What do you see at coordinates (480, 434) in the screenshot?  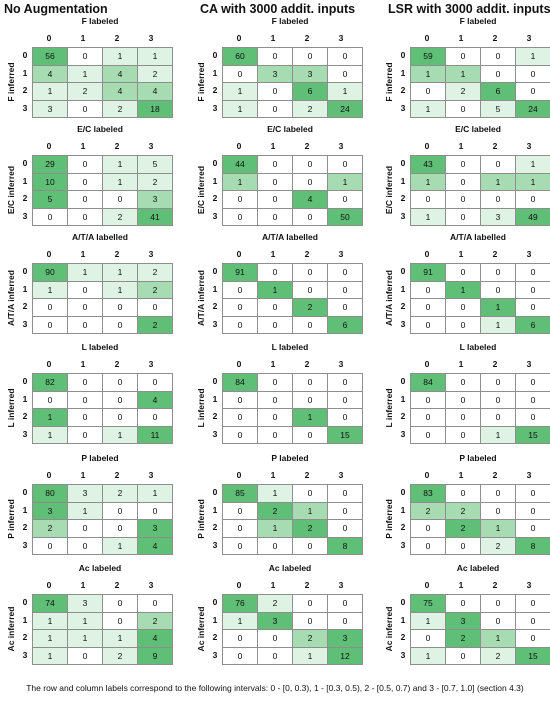 I see `matrix-row: 0 0 1 15` at bounding box center [480, 434].